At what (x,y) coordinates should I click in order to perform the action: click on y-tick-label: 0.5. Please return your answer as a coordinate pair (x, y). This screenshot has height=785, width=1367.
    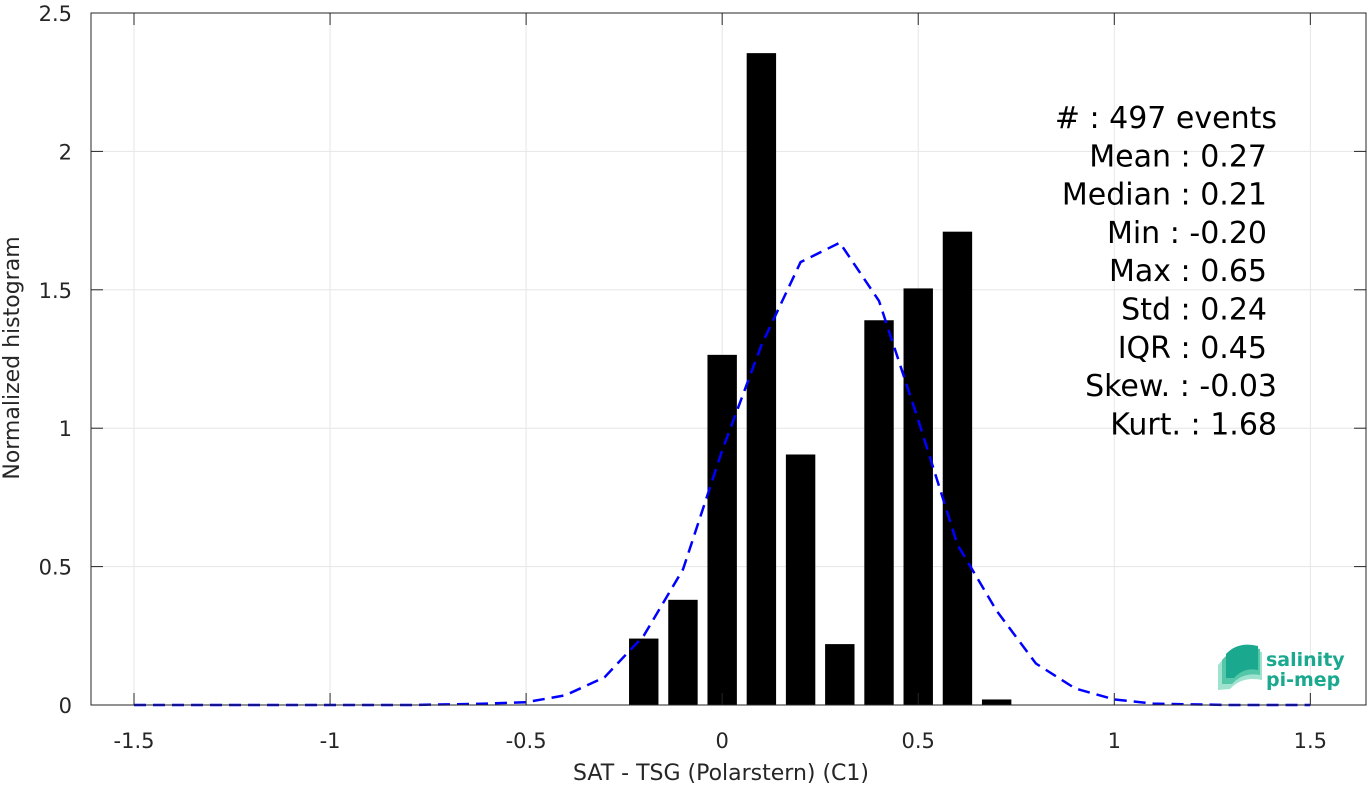
    Looking at the image, I should click on (55, 568).